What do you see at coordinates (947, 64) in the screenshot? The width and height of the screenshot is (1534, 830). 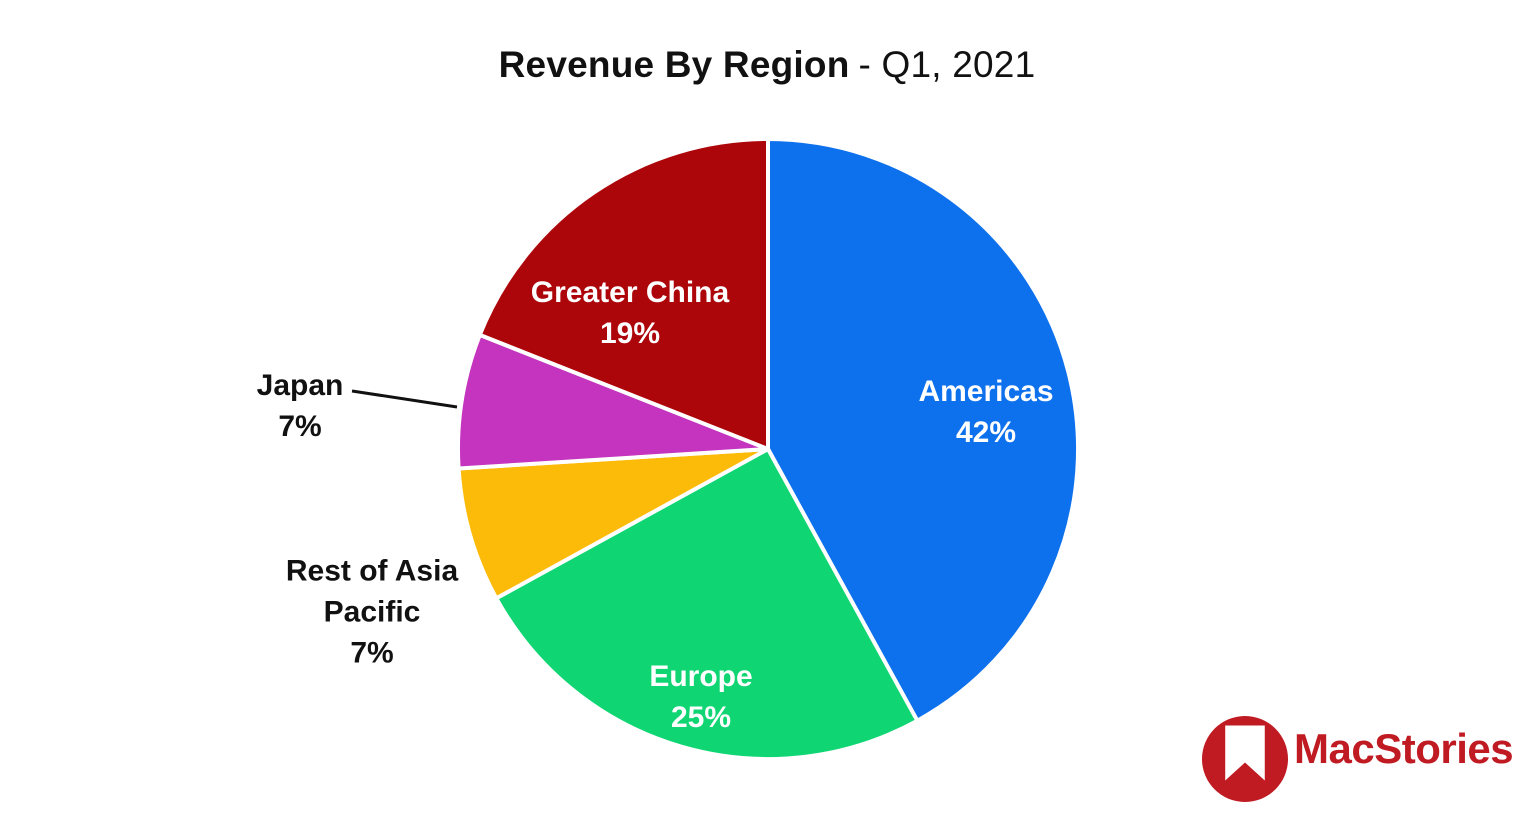 I see `chart-title-period: - Q1, 2021` at bounding box center [947, 64].